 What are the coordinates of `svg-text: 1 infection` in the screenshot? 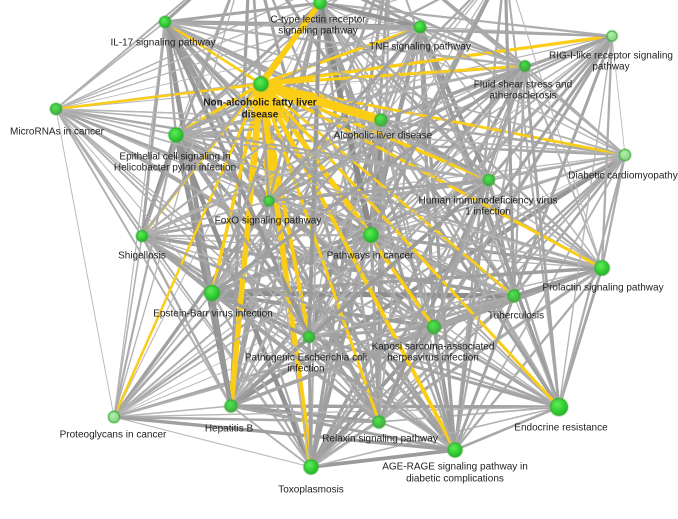 It's located at (488, 212).